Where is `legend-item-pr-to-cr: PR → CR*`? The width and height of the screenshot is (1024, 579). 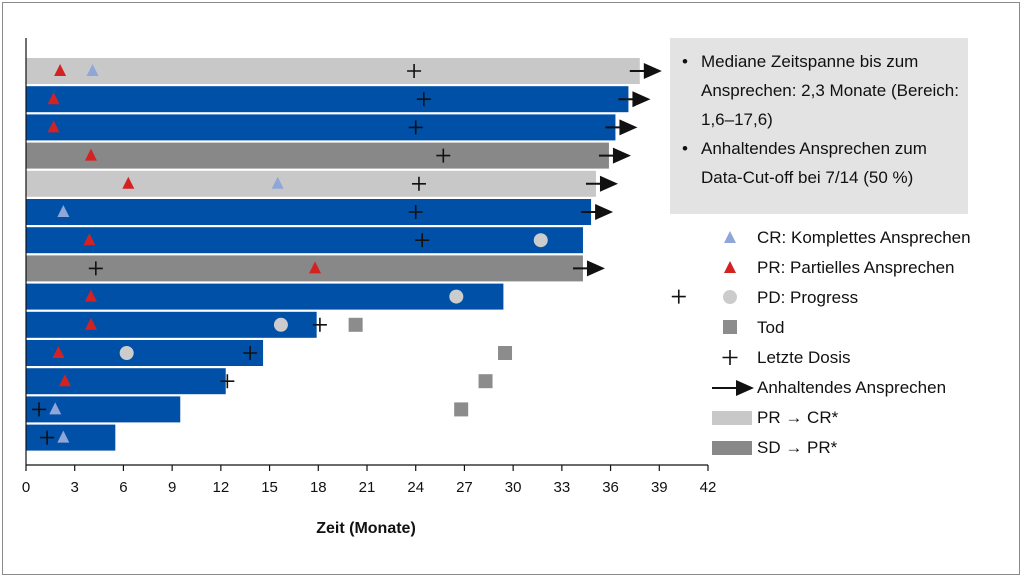
legend-item-pr-to-cr: PR → CR* is located at coordinates (860, 418).